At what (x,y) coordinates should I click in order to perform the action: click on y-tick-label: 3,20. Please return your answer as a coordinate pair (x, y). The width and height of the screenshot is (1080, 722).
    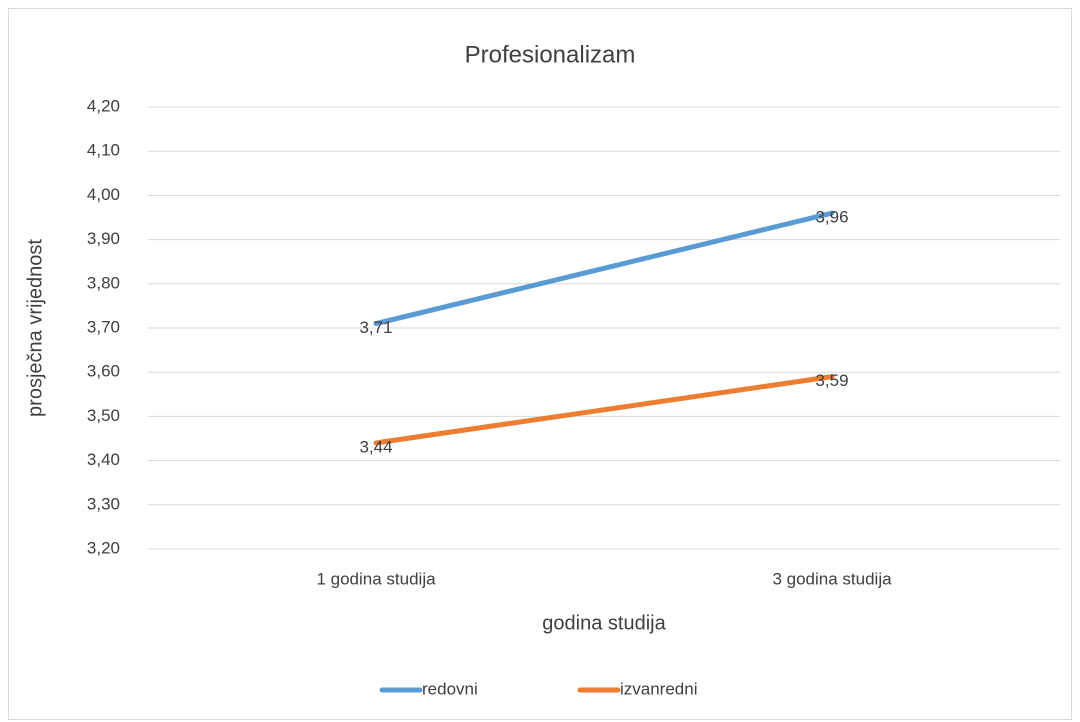
    Looking at the image, I should click on (103, 547).